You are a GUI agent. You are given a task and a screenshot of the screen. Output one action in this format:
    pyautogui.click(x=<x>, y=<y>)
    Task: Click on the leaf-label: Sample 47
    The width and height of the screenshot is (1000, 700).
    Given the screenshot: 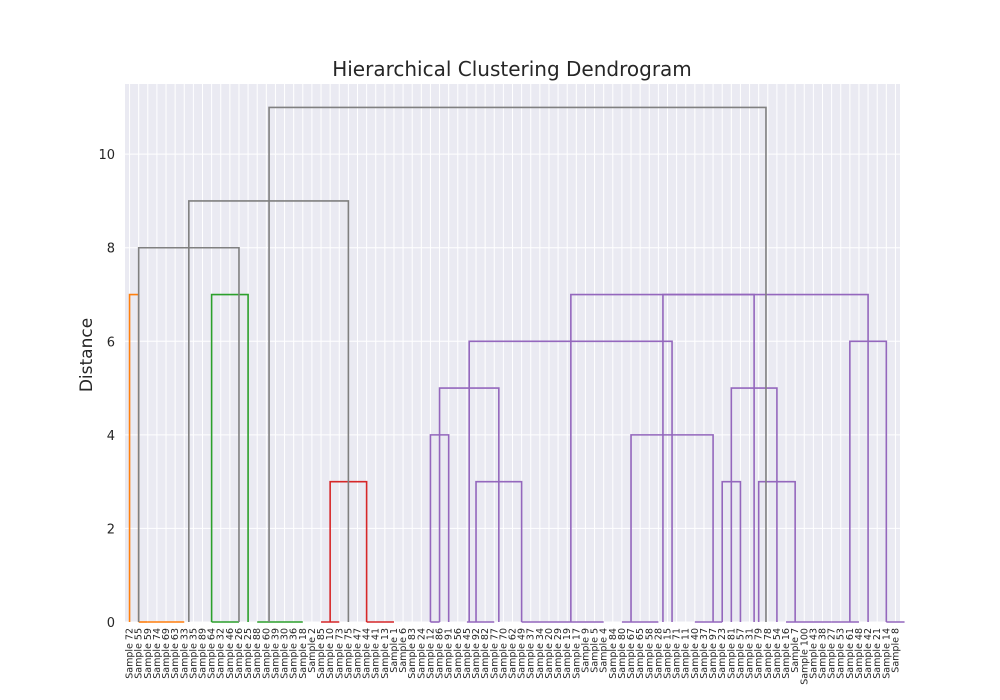 What is the action you would take?
    pyautogui.click(x=358, y=653)
    